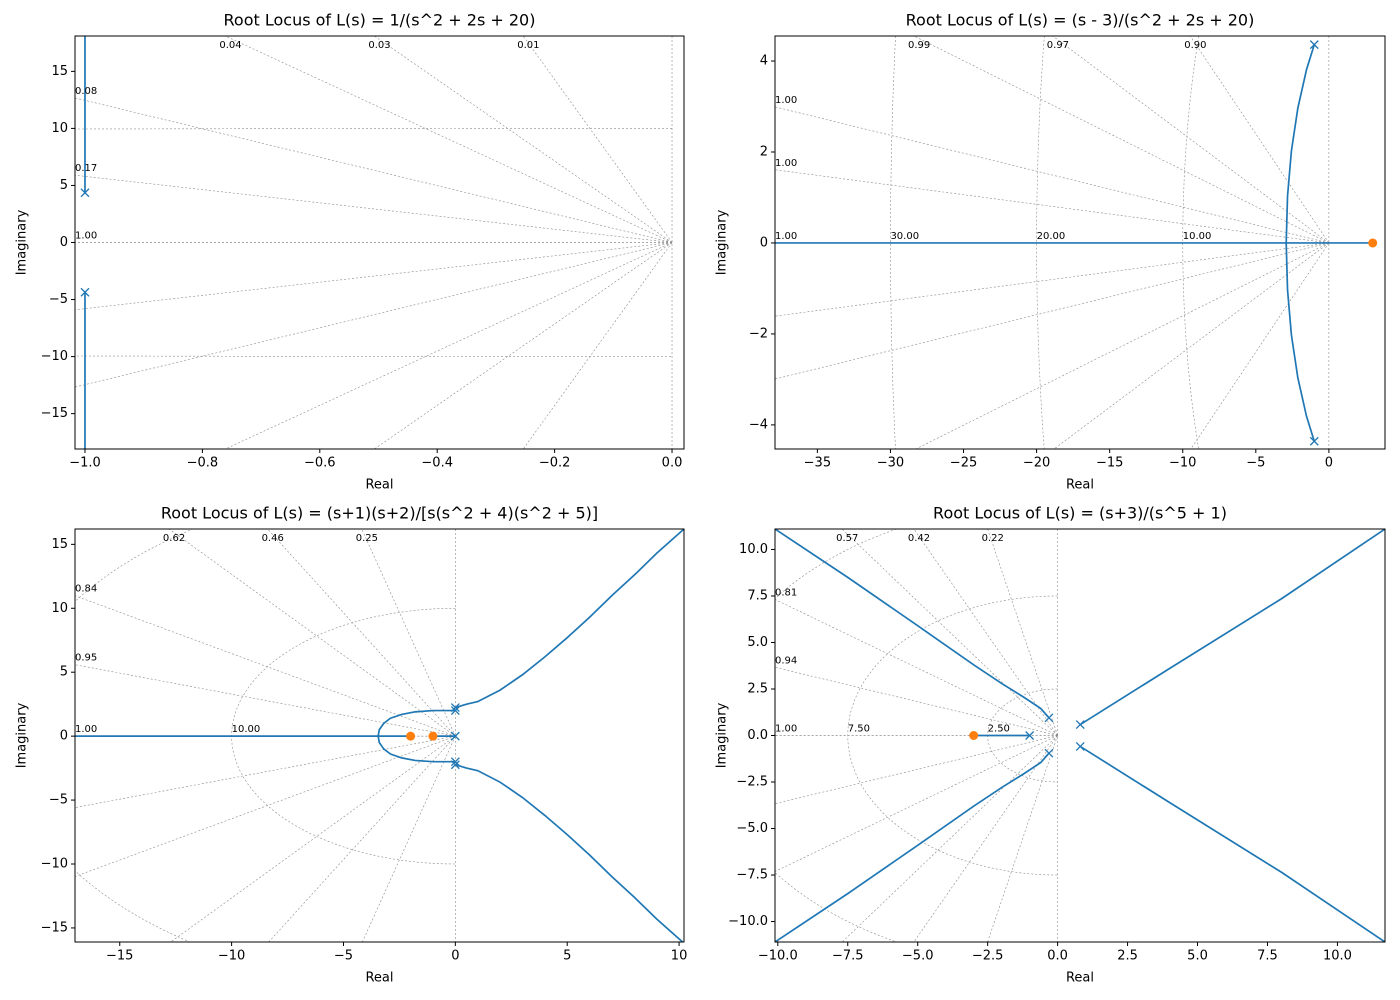  Describe the element at coordinates (59, 128) in the screenshot. I see `y-tick-label: 10` at that location.